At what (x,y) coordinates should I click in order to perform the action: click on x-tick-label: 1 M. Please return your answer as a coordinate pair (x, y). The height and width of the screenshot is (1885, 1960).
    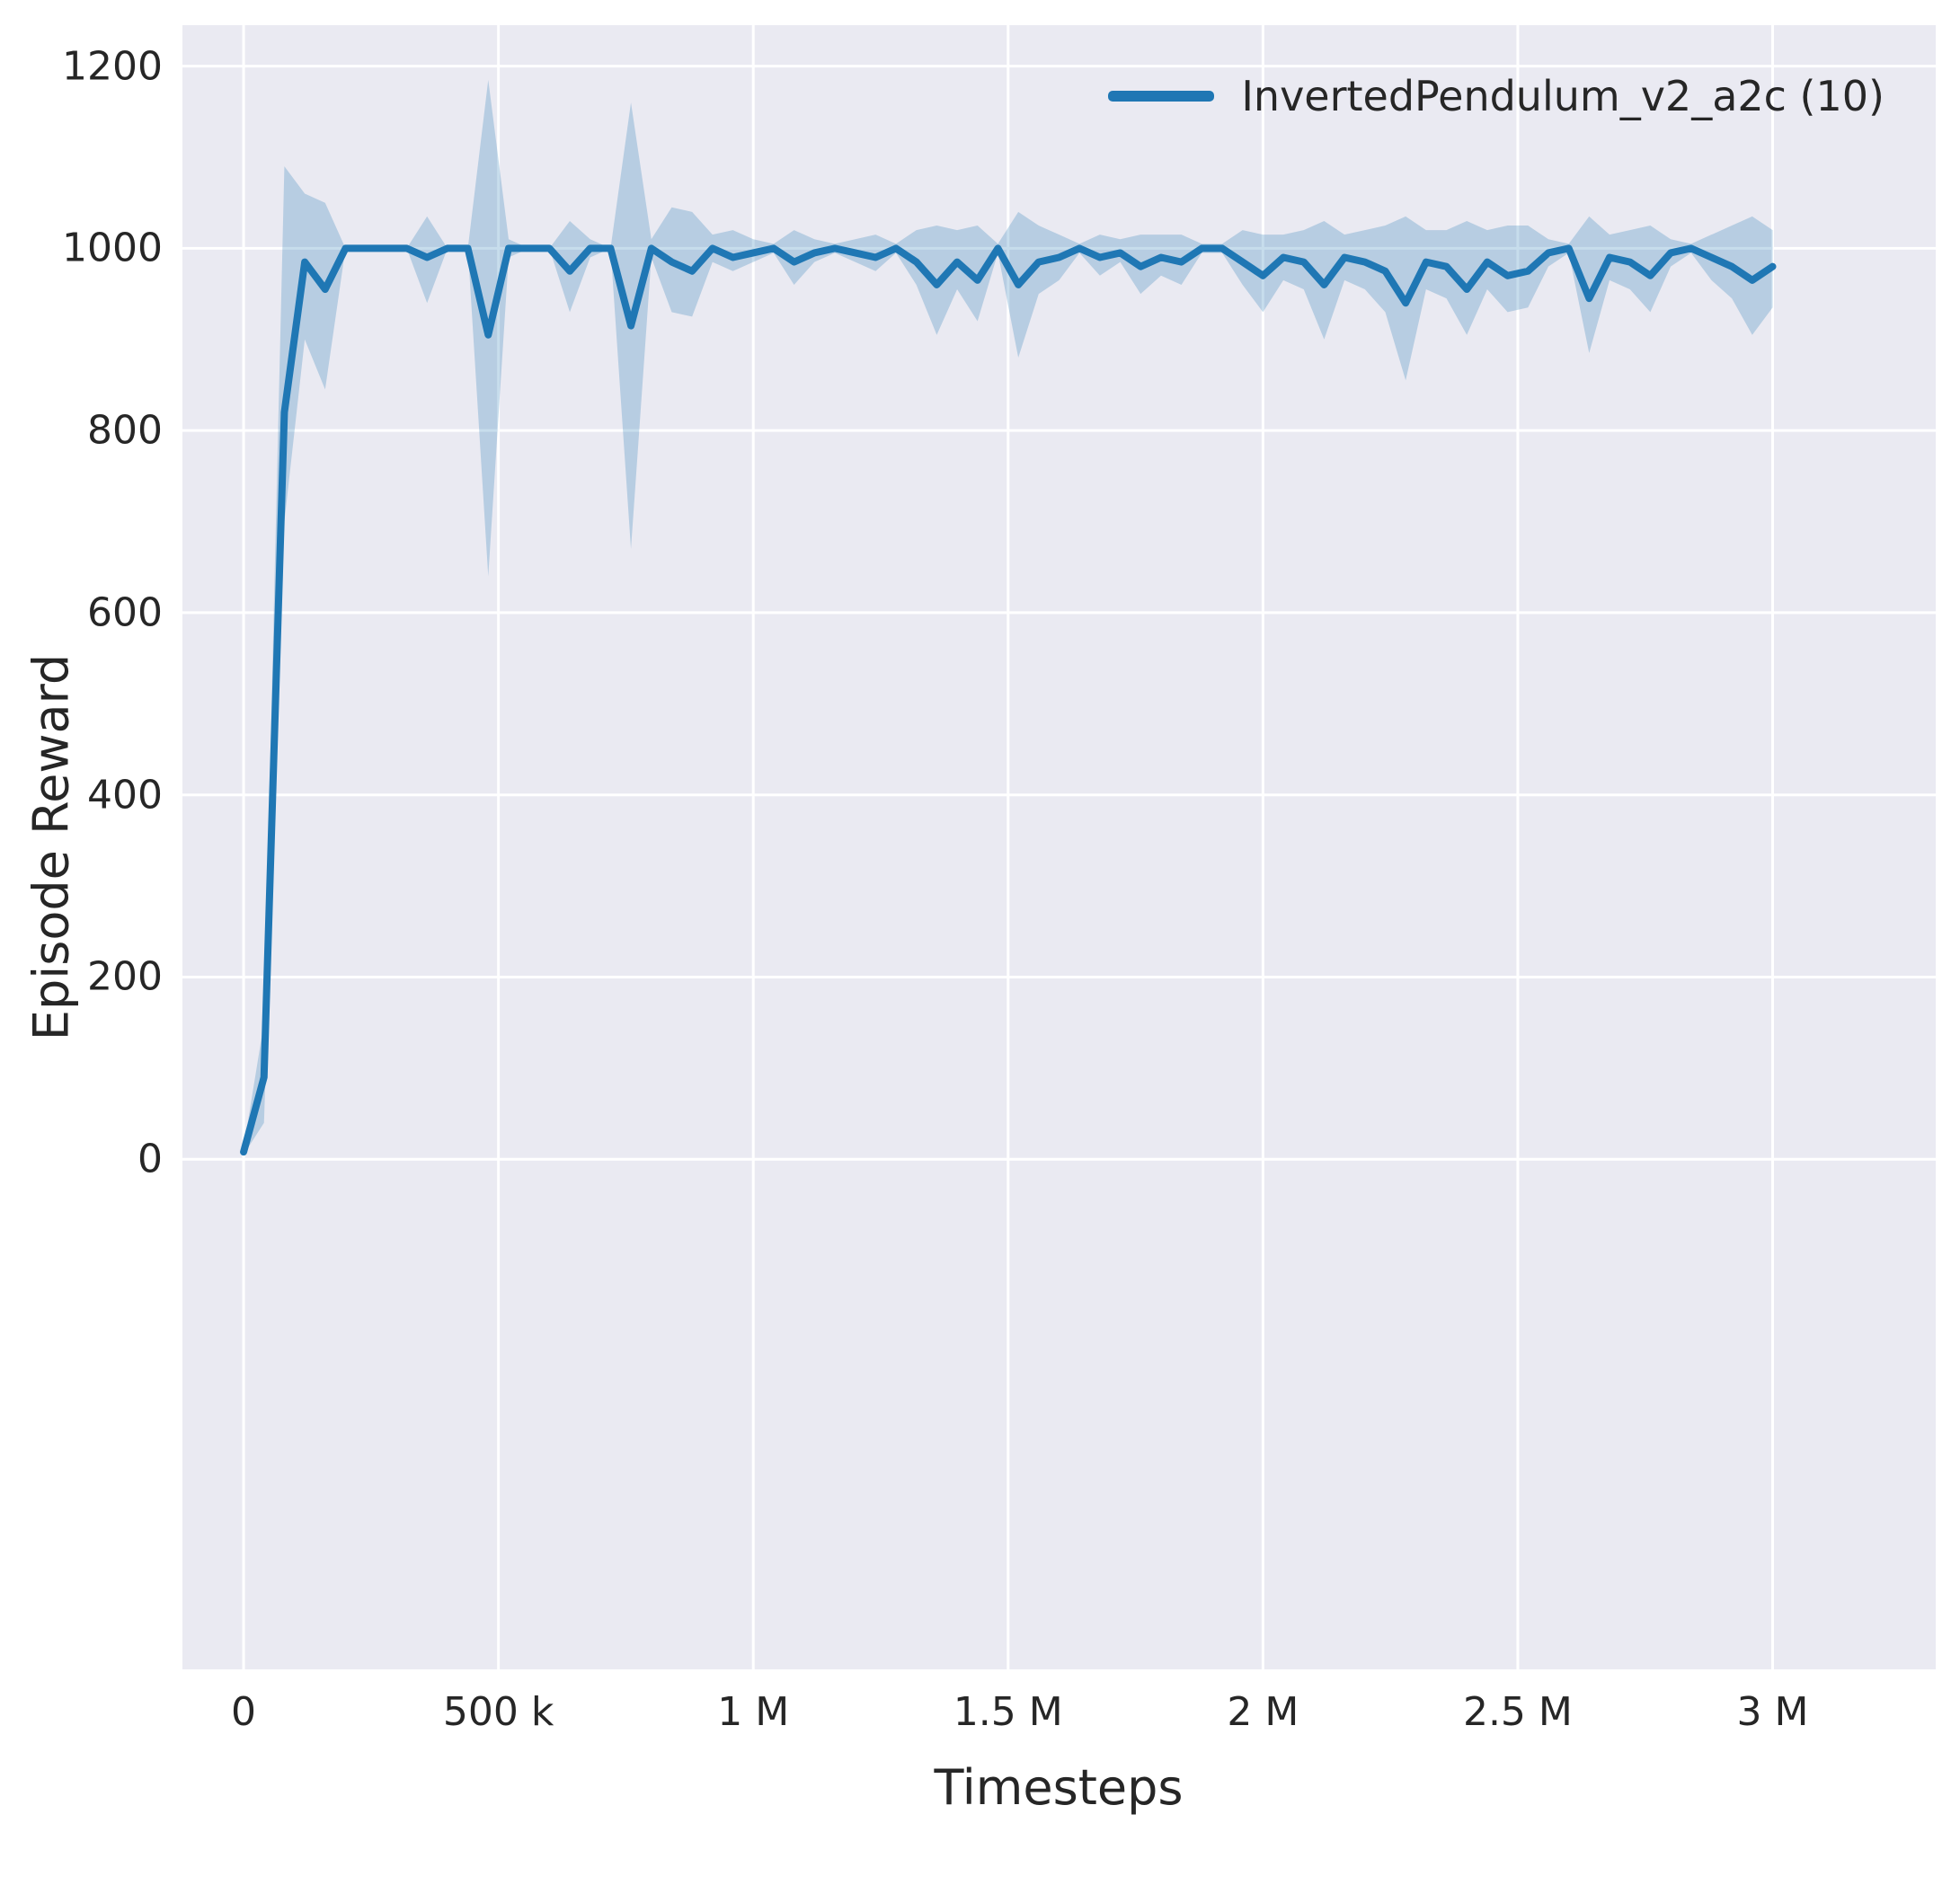
    Looking at the image, I should click on (754, 1712).